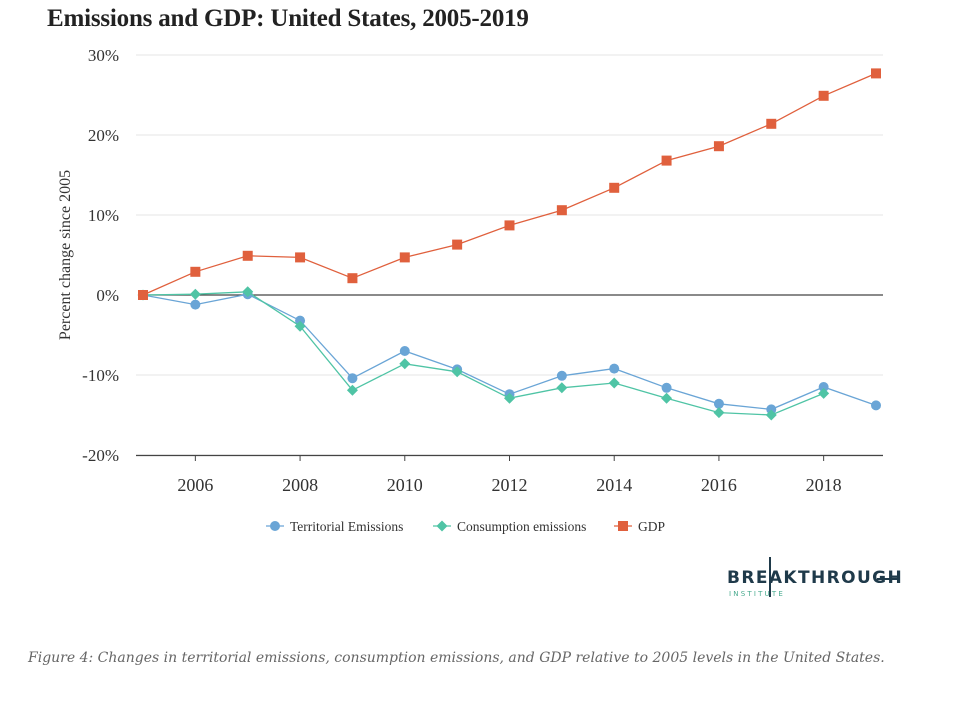 This screenshot has height=720, width=966. I want to click on logo-subtitle-text: INSTITUTE, so click(757, 594).